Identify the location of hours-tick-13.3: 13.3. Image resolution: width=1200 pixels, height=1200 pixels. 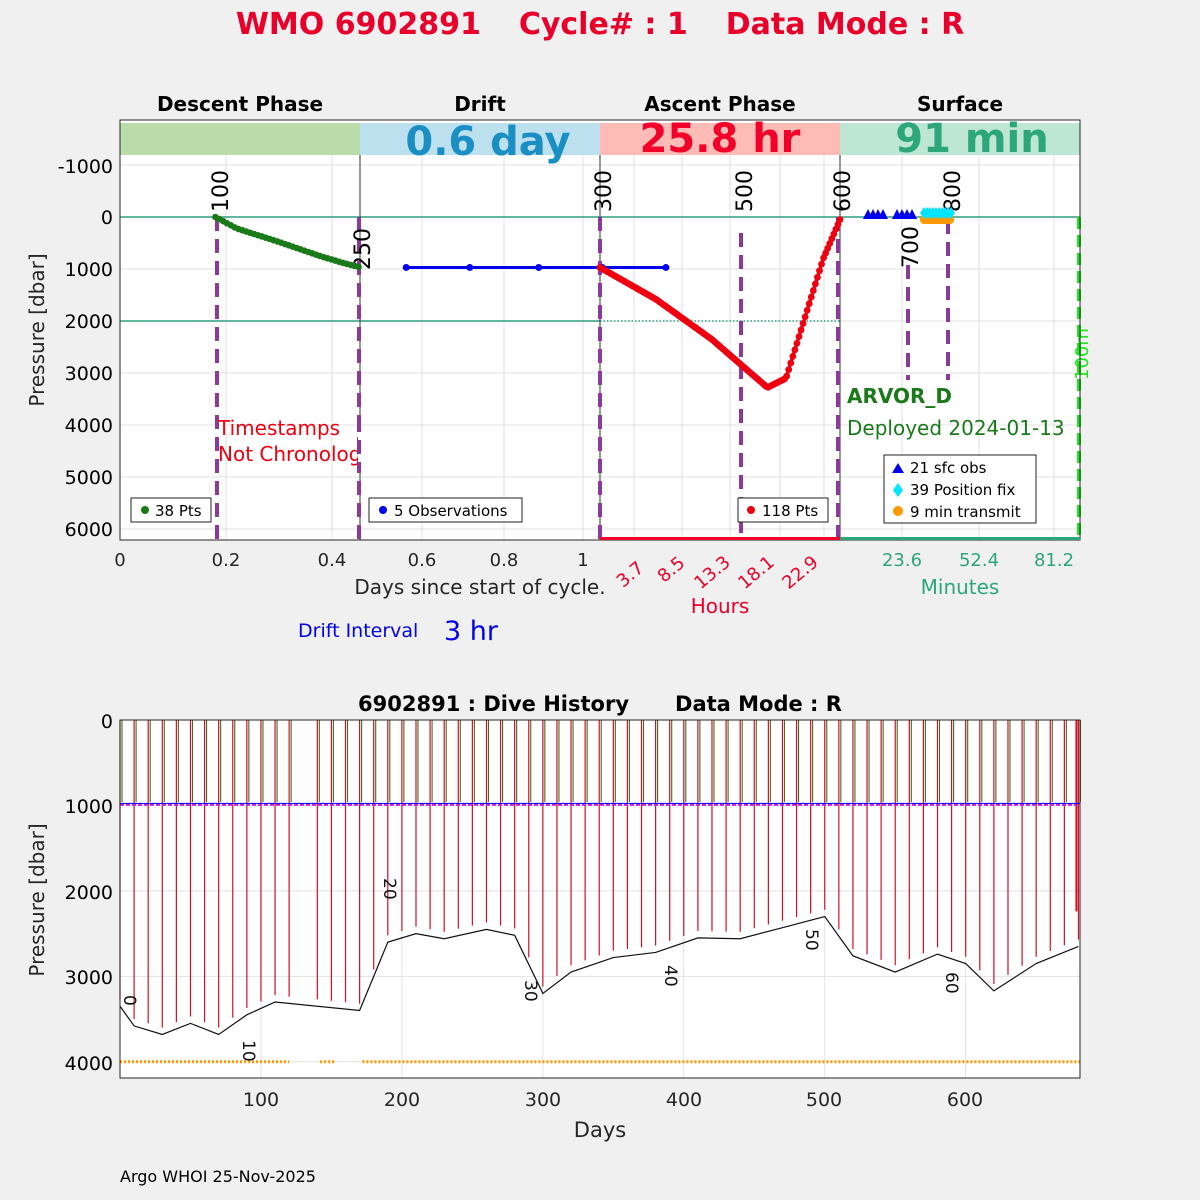
(712, 573).